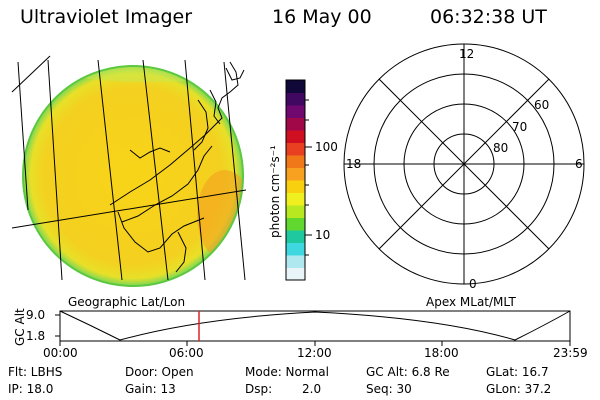  I want to click on ip-info: IP: 18.0, so click(31, 389).